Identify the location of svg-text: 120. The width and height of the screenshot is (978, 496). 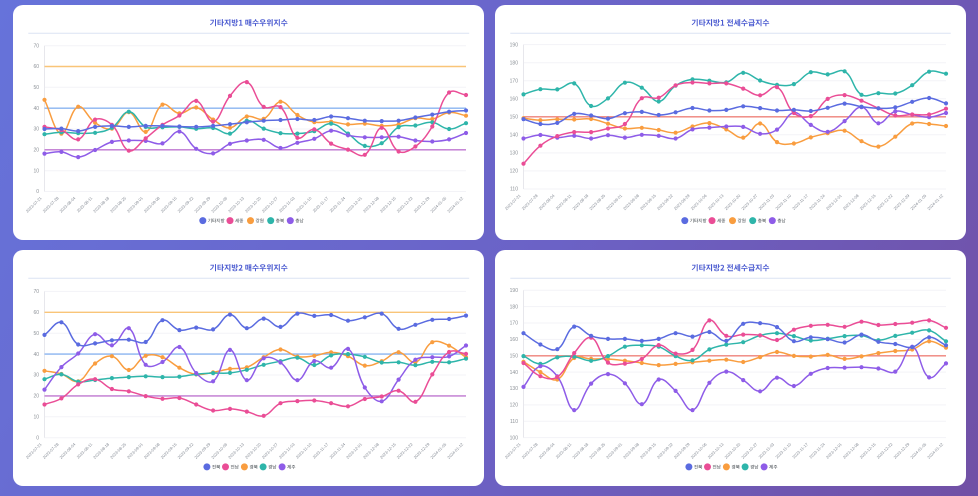
(514, 172).